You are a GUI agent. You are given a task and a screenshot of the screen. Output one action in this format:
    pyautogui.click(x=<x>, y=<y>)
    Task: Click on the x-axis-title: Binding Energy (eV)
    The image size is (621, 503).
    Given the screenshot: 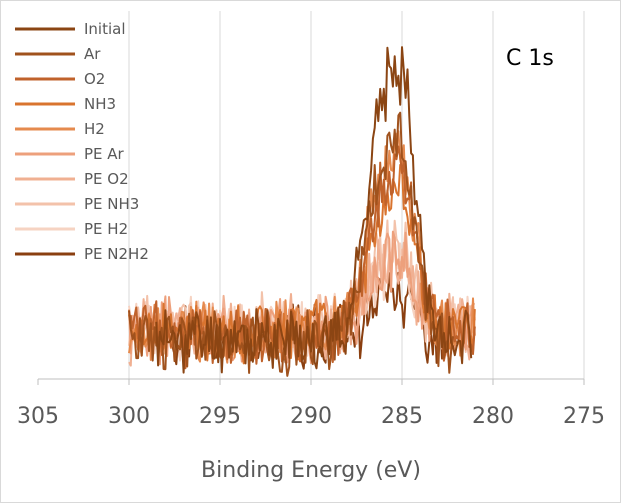 What is the action you would take?
    pyautogui.click(x=311, y=470)
    